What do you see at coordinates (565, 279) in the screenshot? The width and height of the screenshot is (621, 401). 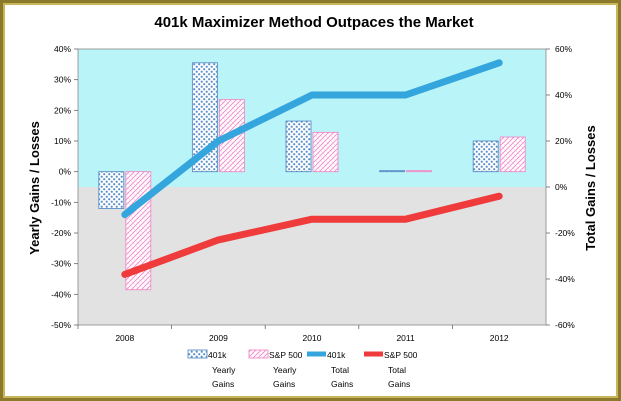 I see `y2-tick-label: -40%` at bounding box center [565, 279].